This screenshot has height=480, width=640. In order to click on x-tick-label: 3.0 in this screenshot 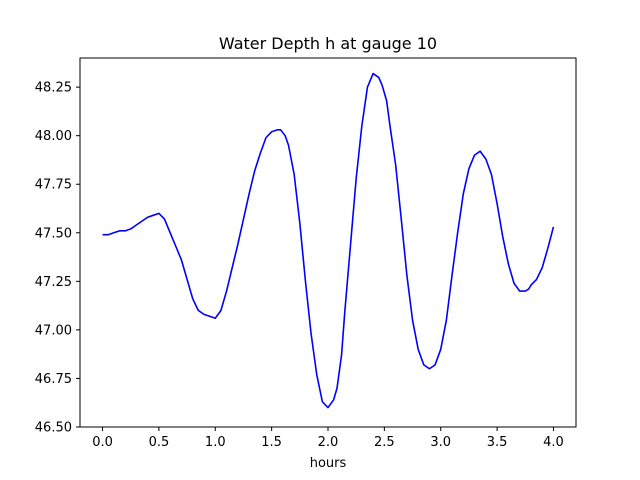, I will do `click(440, 442)`.